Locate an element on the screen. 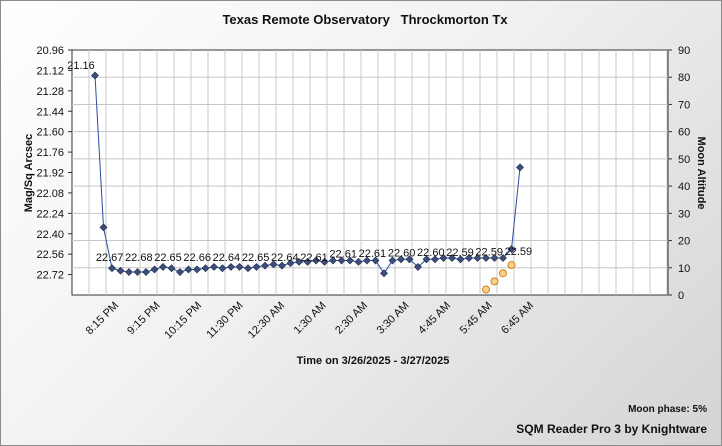  data-label: 22.66 is located at coordinates (197, 258).